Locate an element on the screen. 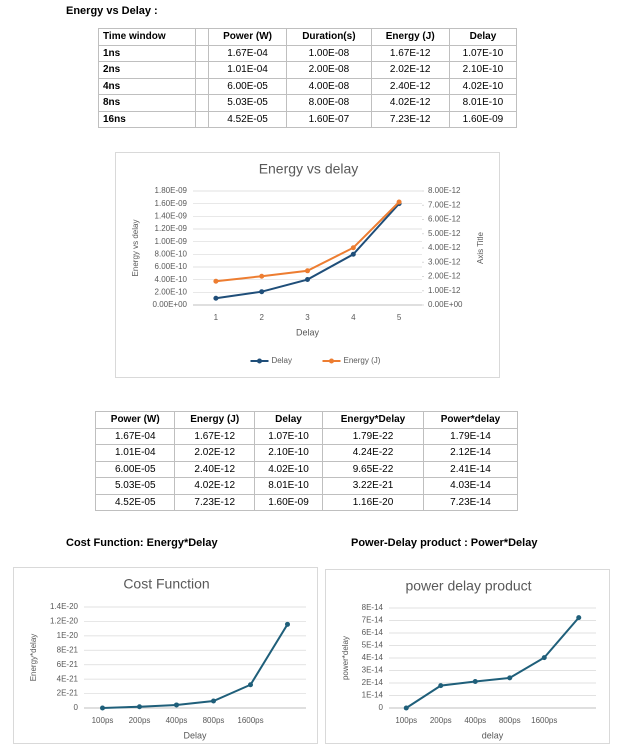  cell: 4.02E-12 is located at coordinates (410, 103).